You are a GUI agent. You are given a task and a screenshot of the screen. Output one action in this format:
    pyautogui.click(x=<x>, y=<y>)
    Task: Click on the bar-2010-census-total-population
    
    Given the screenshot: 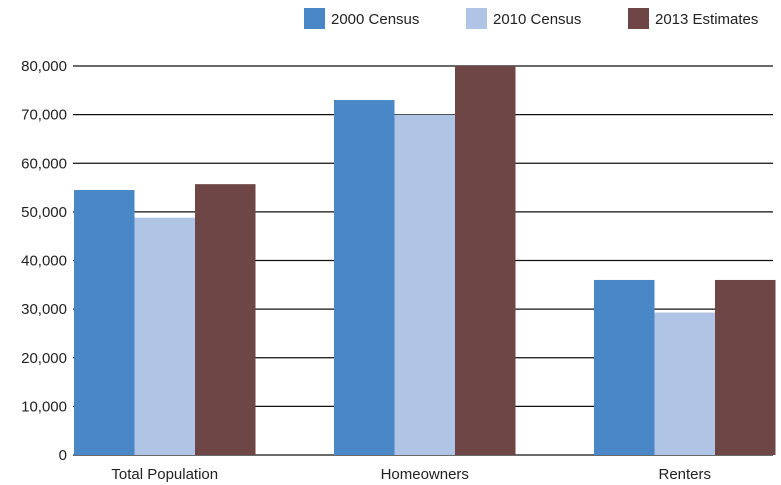 What is the action you would take?
    pyautogui.click(x=164, y=336)
    